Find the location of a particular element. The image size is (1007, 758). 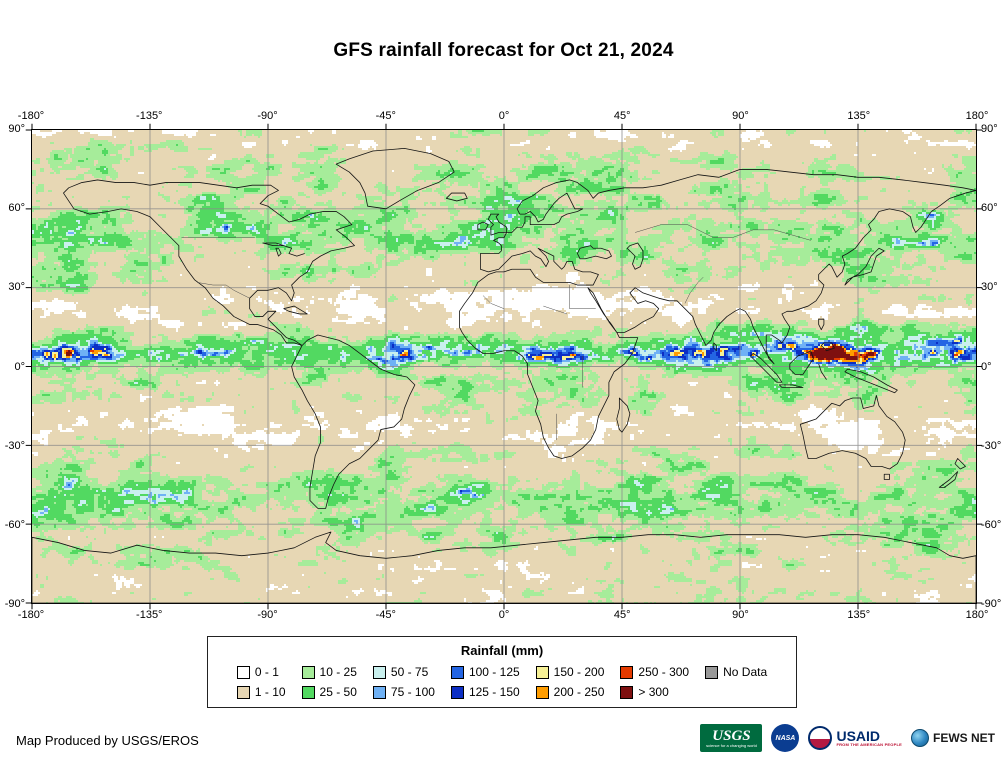

legend-column: 0 - 1 1 - 10 is located at coordinates (261, 682).